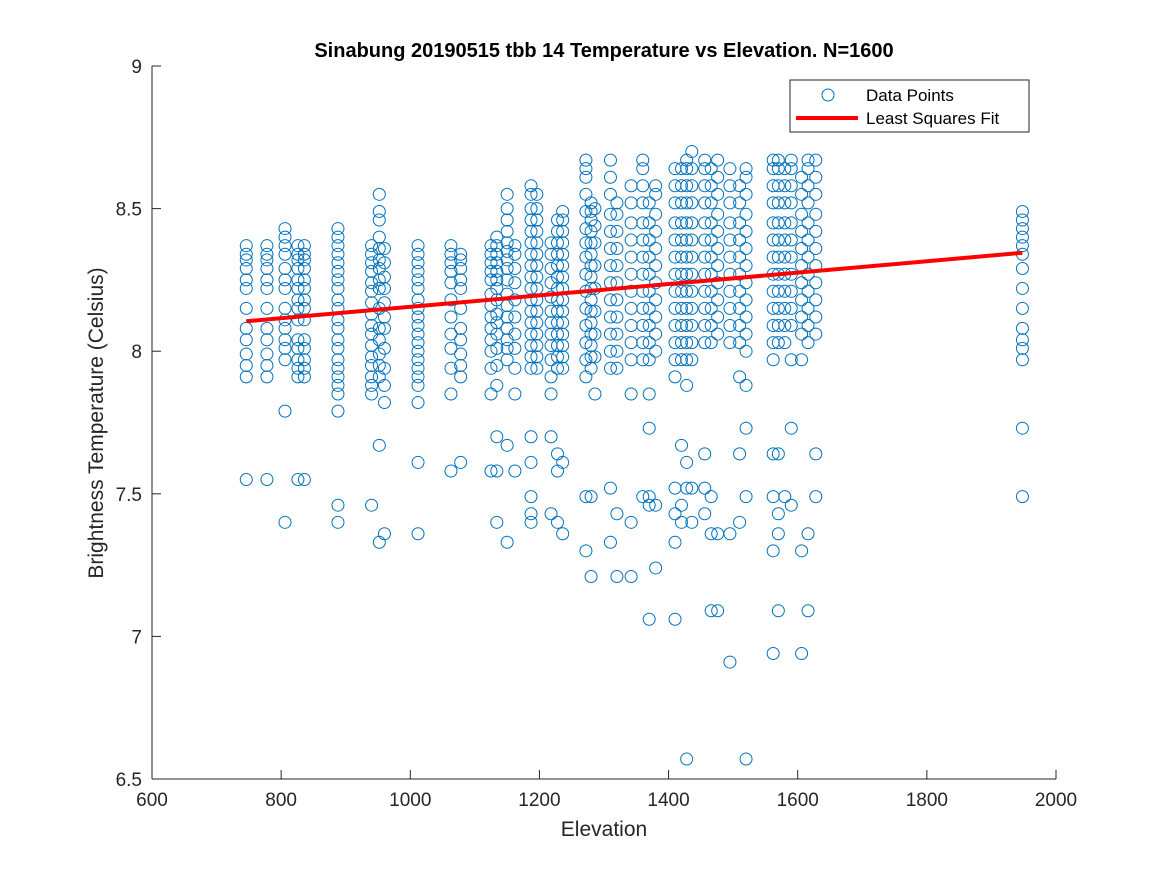  Describe the element at coordinates (606, 790) in the screenshot. I see `x-axis-ticks: 600 800 1000 1200 1400 1600 1800 2000` at that location.